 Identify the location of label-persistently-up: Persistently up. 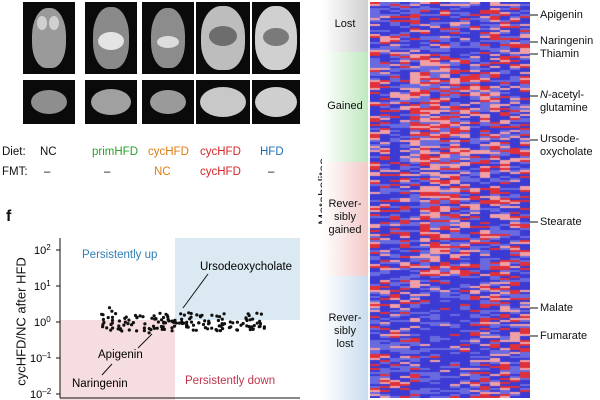
(119, 255).